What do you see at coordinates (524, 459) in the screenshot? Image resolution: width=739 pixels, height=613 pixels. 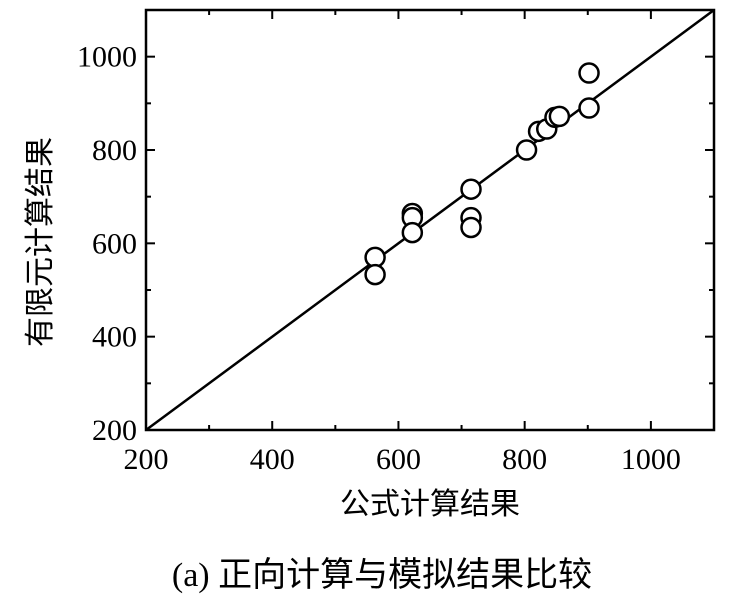 I see `x-tick-label: 800` at bounding box center [524, 459].